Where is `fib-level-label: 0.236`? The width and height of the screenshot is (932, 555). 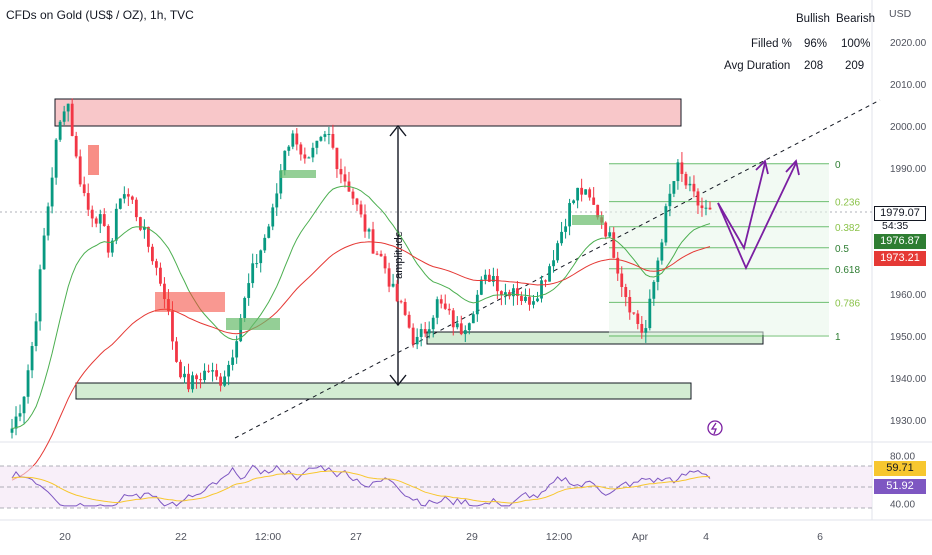 fib-level-label: 0.236 is located at coordinates (847, 203).